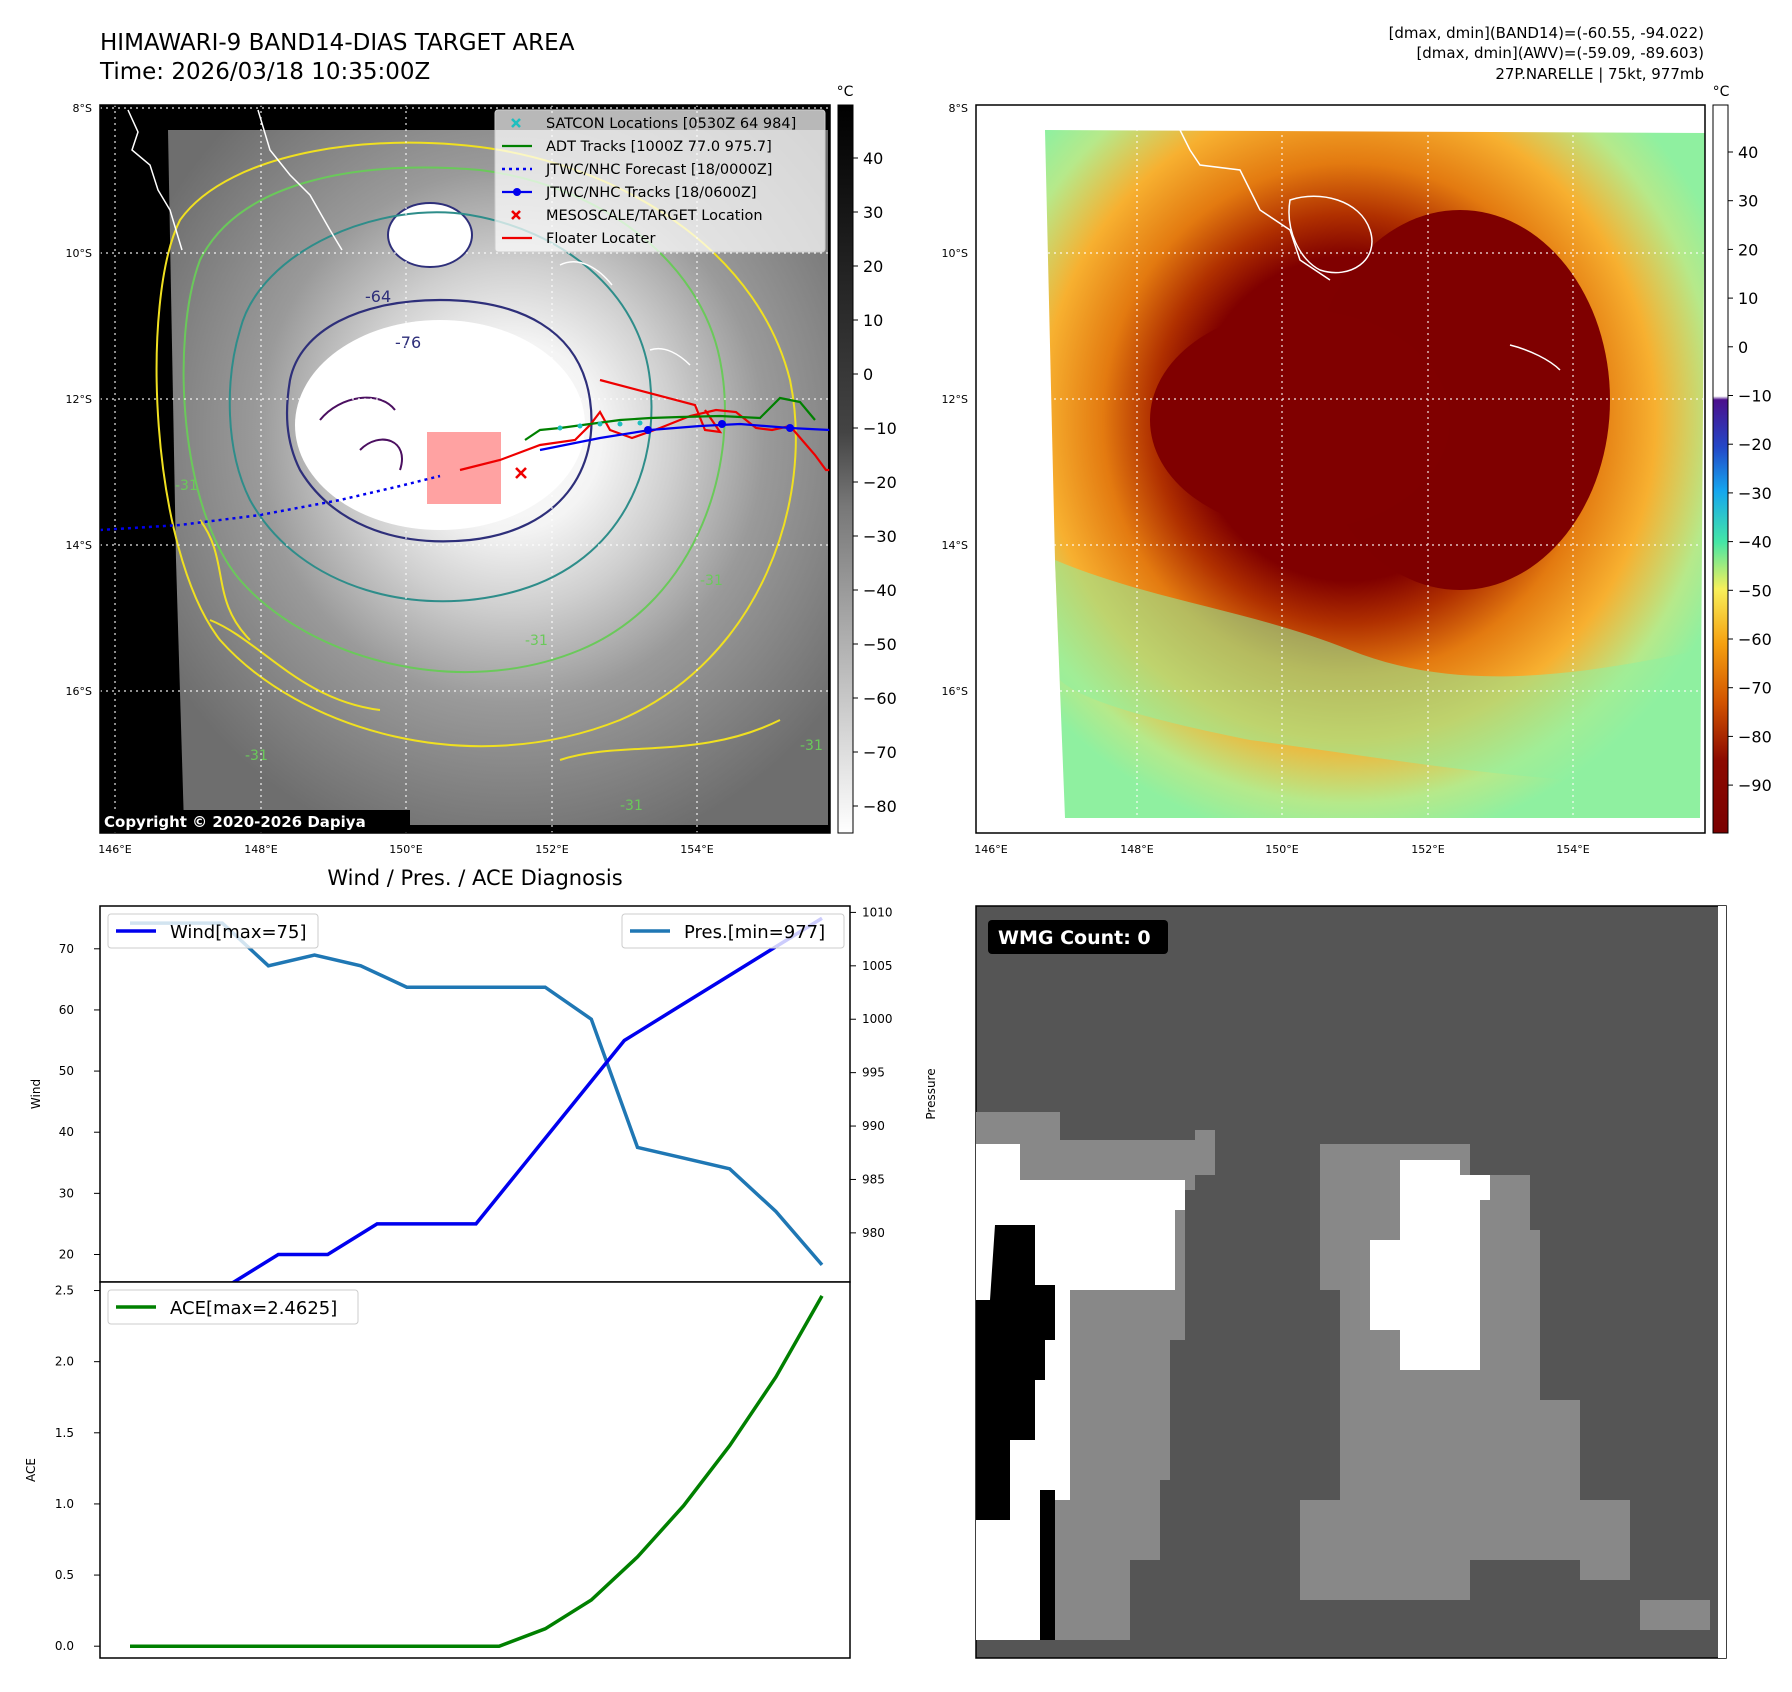  Describe the element at coordinates (600, 239) in the screenshot. I see `legend-label: Floater Locater` at that location.